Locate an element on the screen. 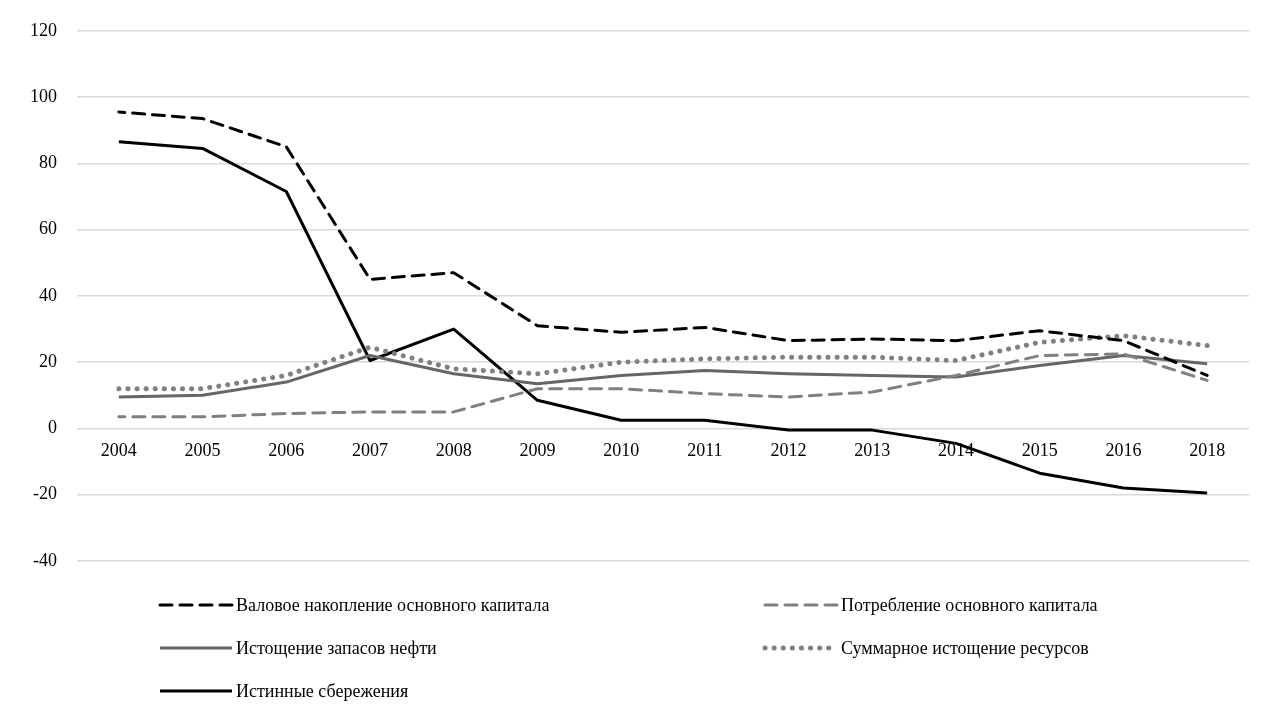  y-tick-label: 60 is located at coordinates (48, 228).